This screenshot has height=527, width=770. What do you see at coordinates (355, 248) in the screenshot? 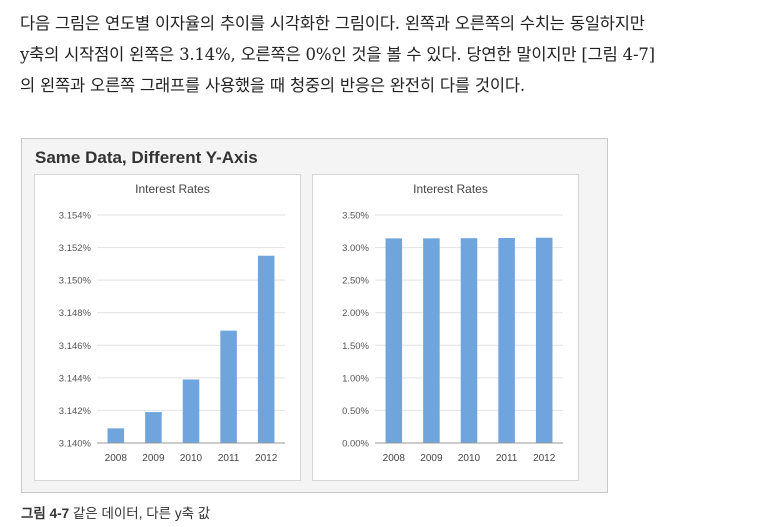
I see `y-tick-label: 3.00%` at bounding box center [355, 248].